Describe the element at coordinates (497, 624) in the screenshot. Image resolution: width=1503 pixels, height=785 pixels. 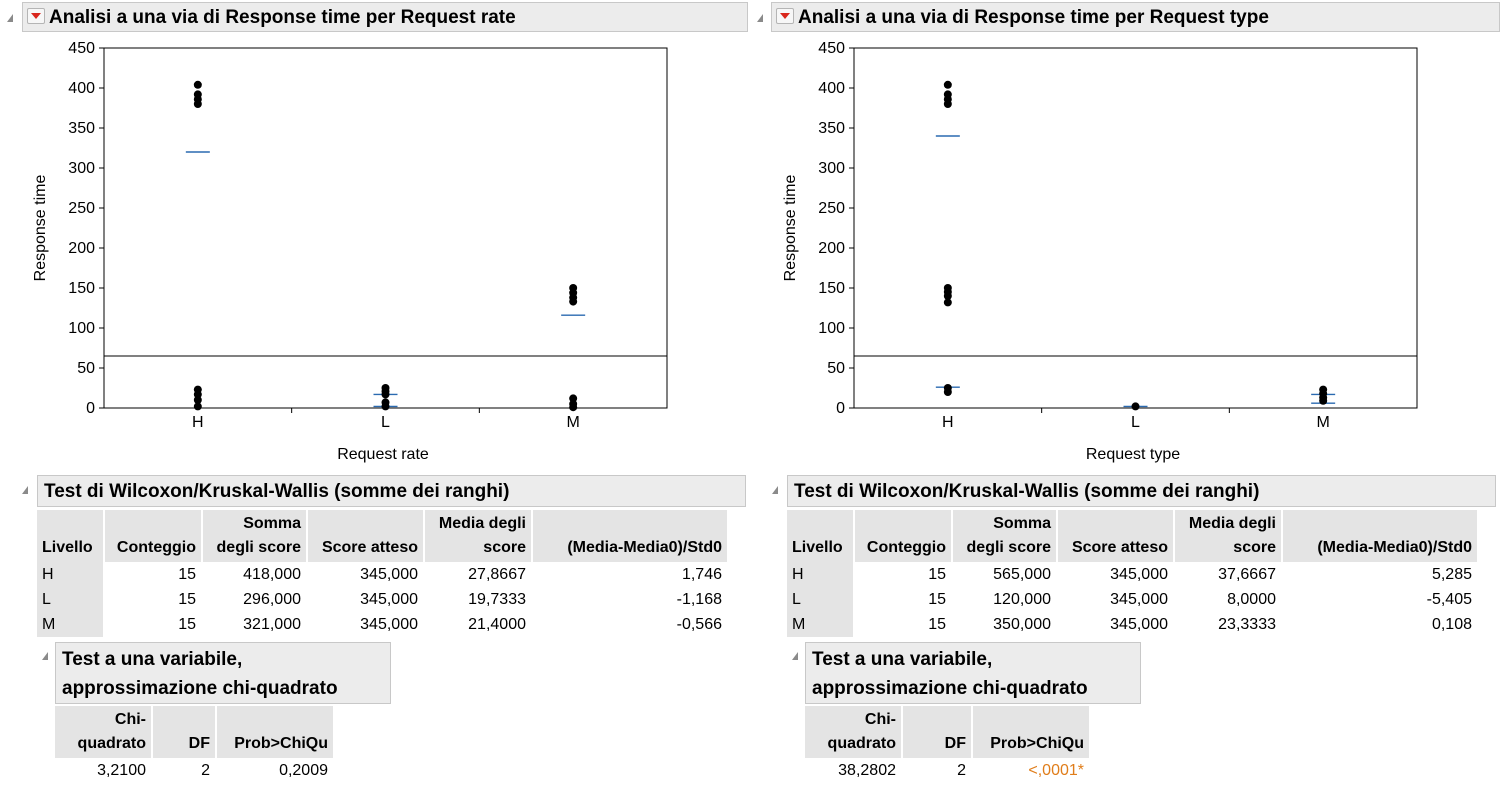
I see `cell-mean: 21,4000` at that location.